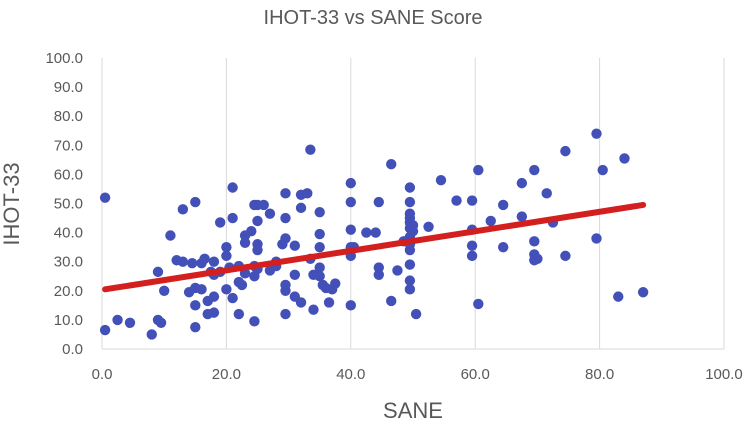  What do you see at coordinates (68, 116) in the screenshot?
I see `y-tick-label: 80.0` at bounding box center [68, 116].